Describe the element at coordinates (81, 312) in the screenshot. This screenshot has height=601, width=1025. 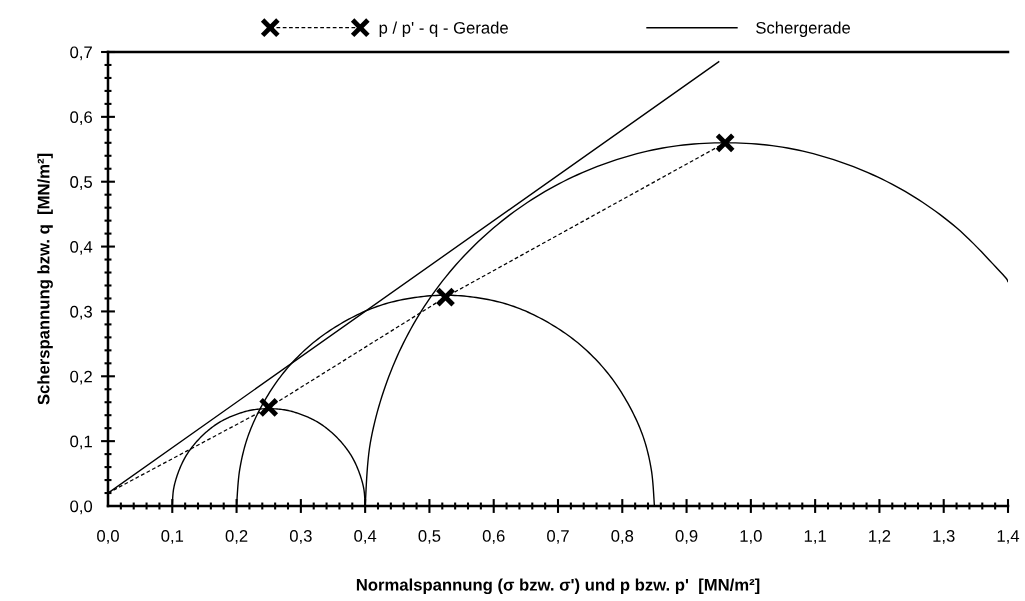
I see `y-tick-label: 0,3` at that location.